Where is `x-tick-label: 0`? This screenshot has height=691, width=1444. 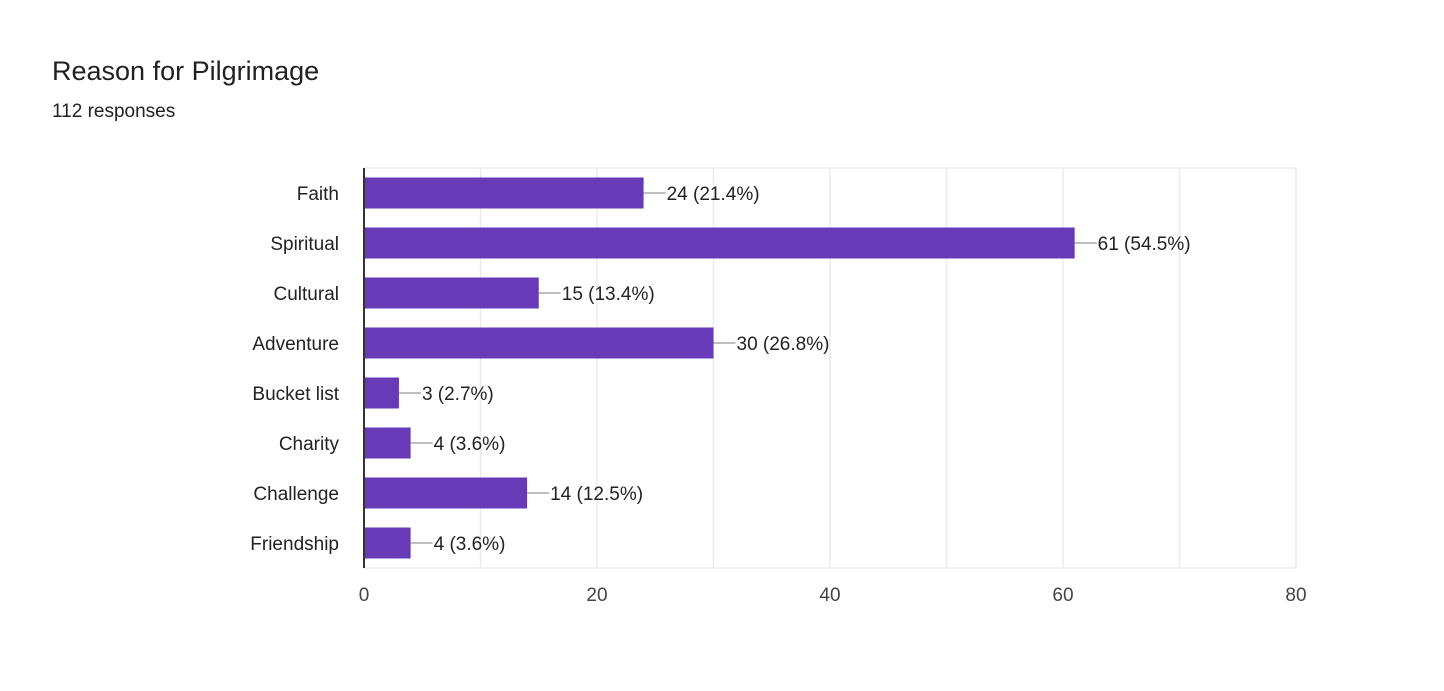
x-tick-label: 0 is located at coordinates (364, 595).